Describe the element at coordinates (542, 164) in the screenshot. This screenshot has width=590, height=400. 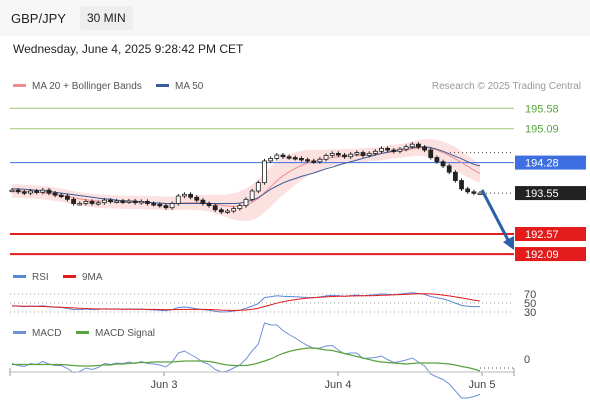
I see `level-label-pivot: 194.28` at that location.